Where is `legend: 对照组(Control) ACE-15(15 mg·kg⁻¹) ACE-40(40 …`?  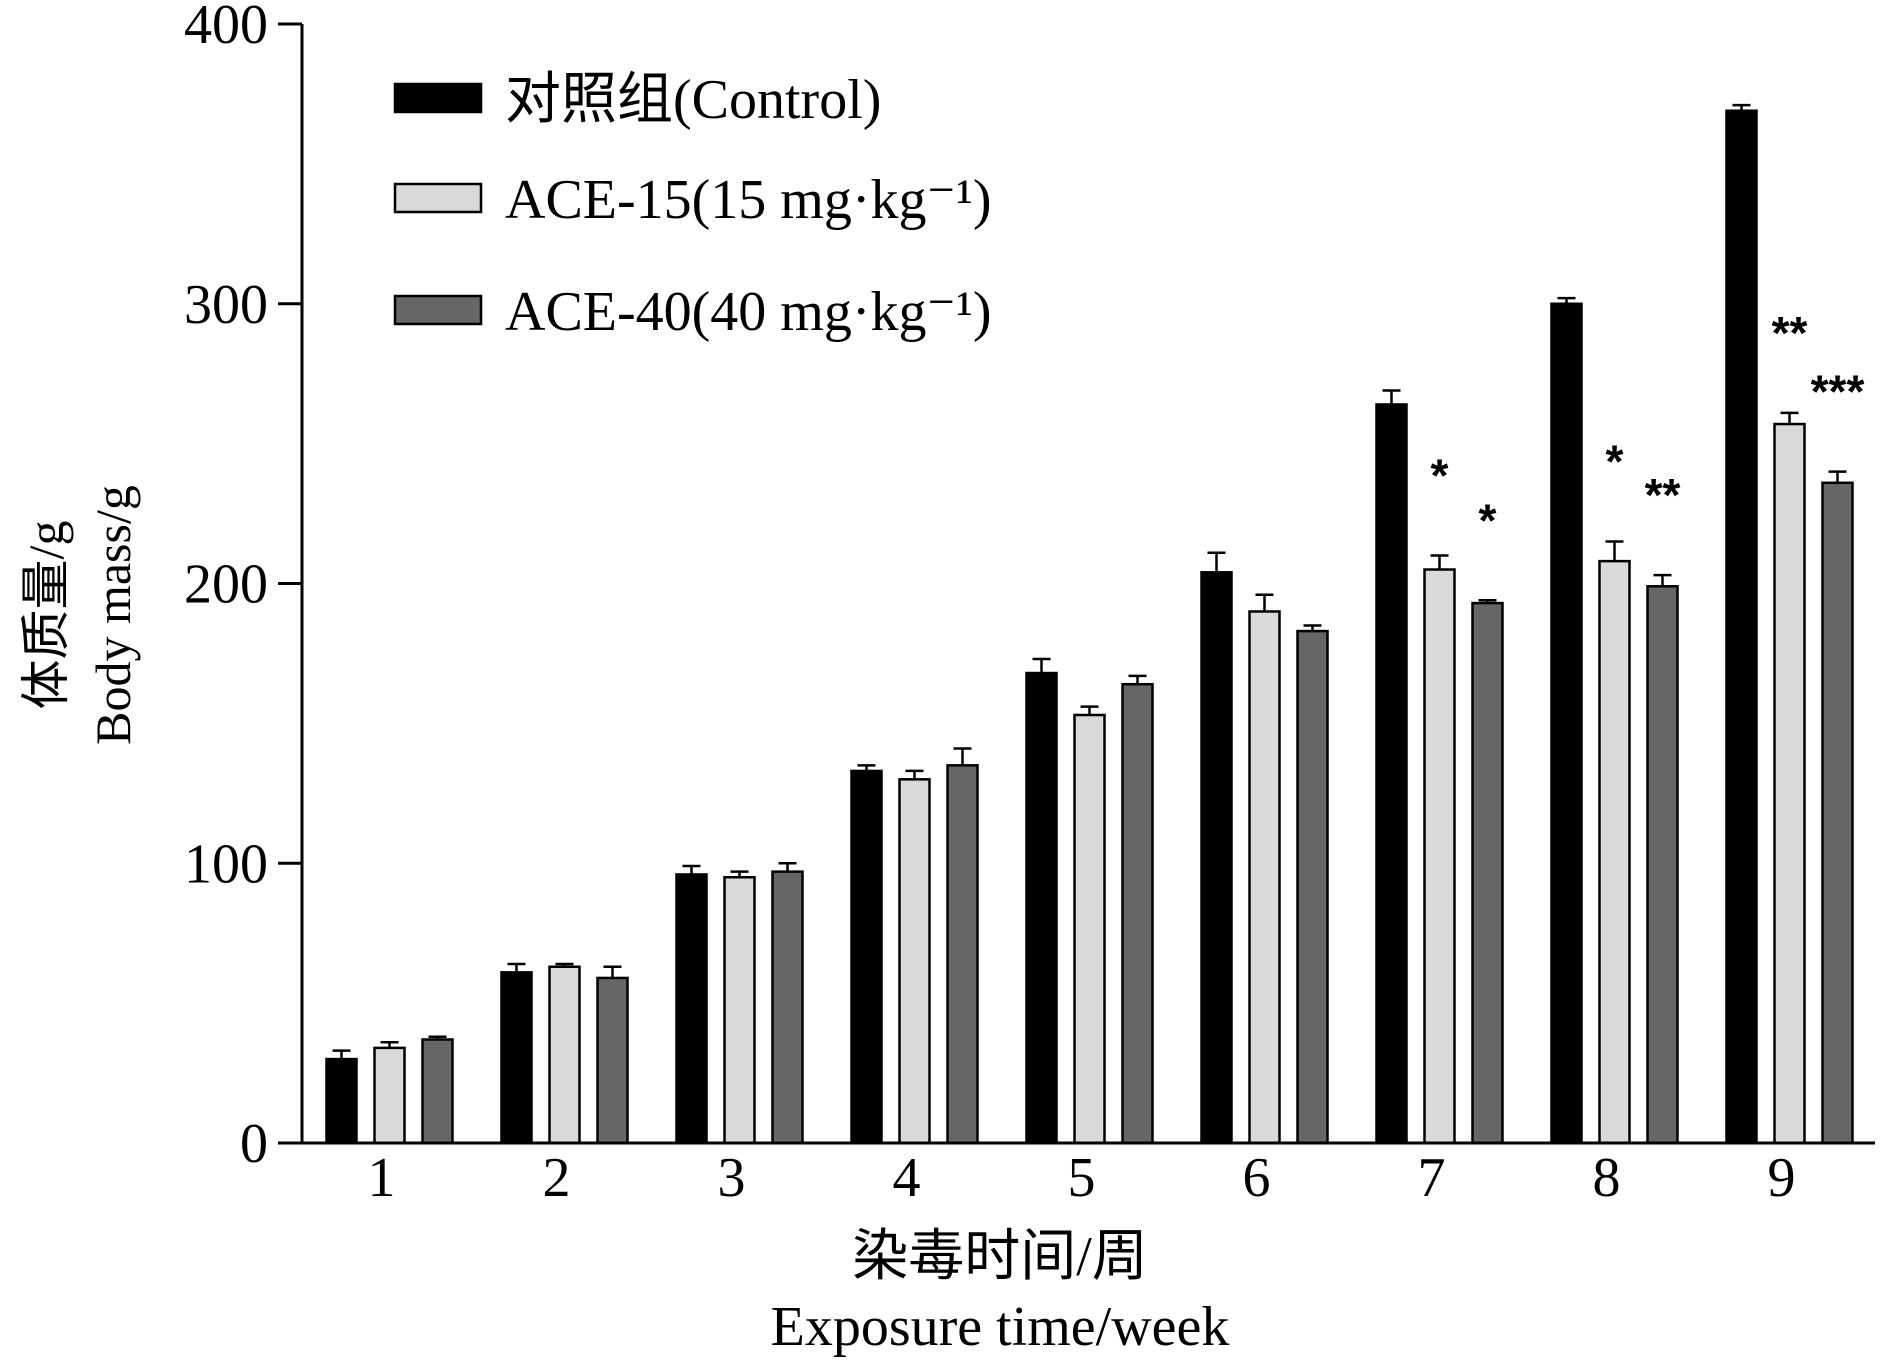 legend: 对照组(Control) ACE-15(15 mg·kg⁻¹) ACE-40(40 … is located at coordinates (692, 206).